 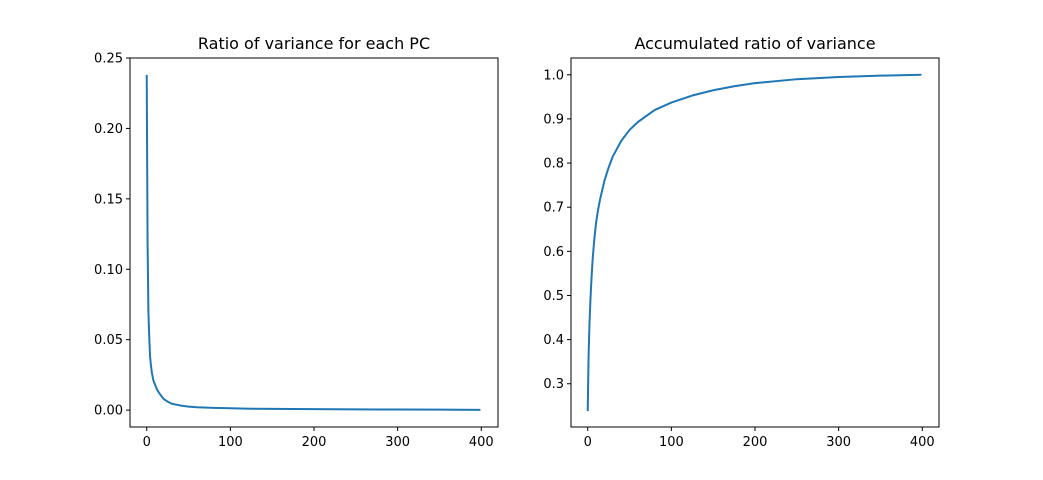 What do you see at coordinates (553, 119) in the screenshot?
I see `y-tick-label: 0.9` at bounding box center [553, 119].